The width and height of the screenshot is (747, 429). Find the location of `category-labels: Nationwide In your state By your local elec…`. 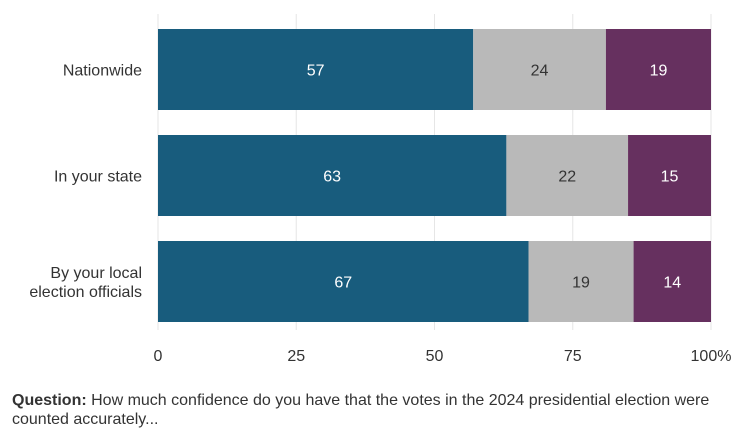

category-labels: Nationwide In your state By your local elec… is located at coordinates (85, 182).